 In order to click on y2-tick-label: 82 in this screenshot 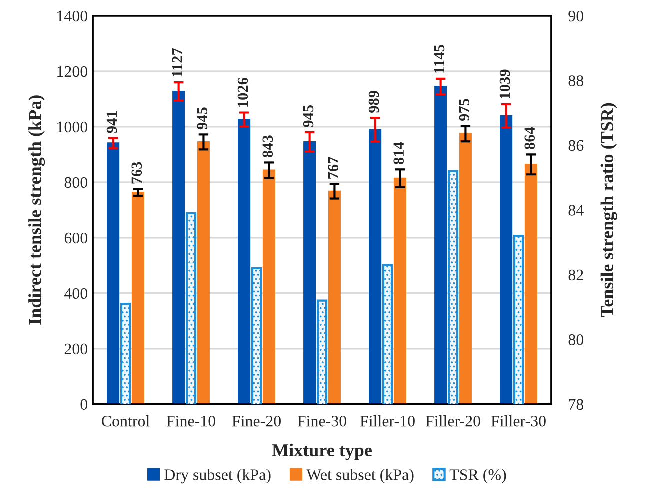, I will do `click(576, 275)`.